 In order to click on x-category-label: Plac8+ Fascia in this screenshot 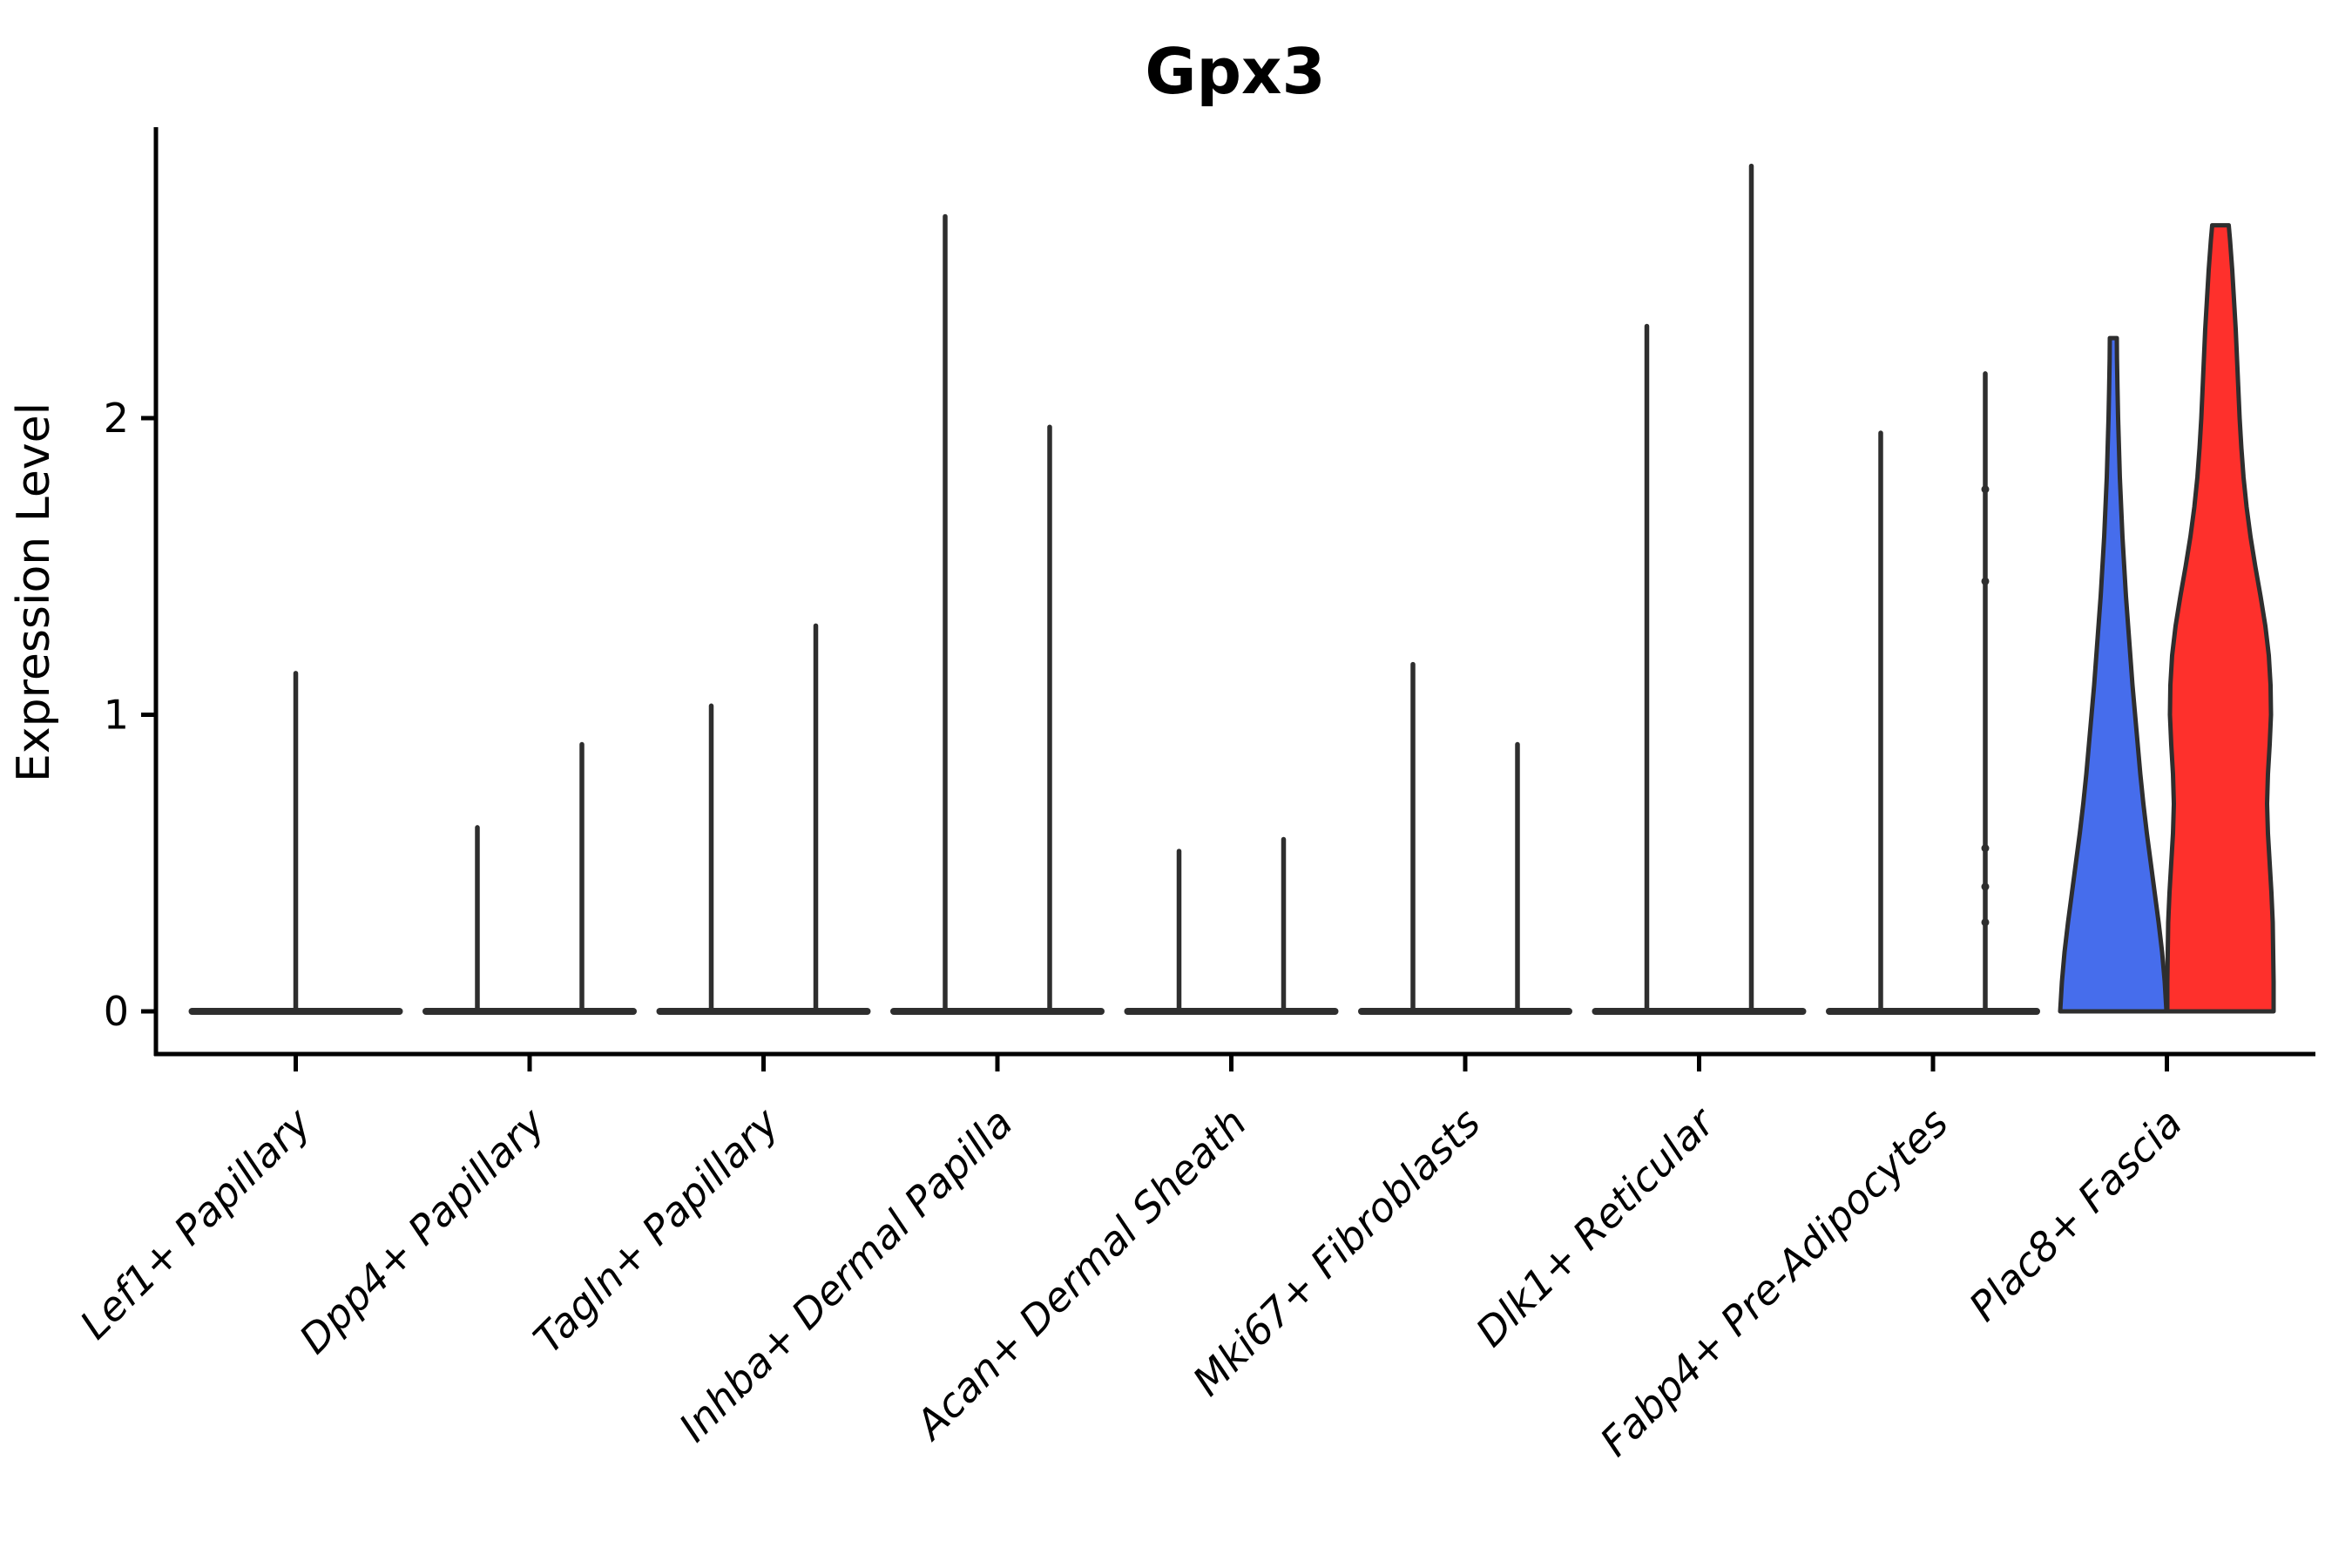, I will do `click(2075, 1214)`.